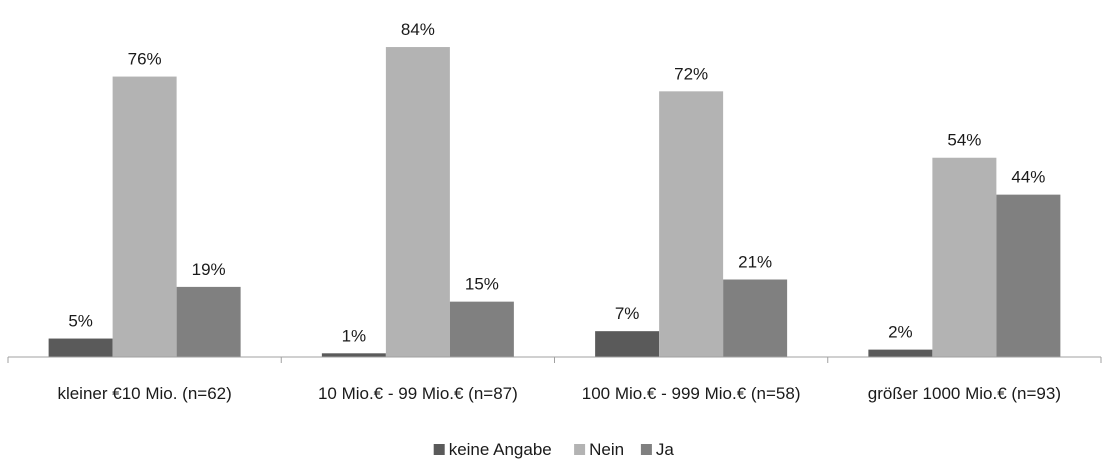  I want to click on legend: keine Angabe Nein Ja, so click(554, 449).